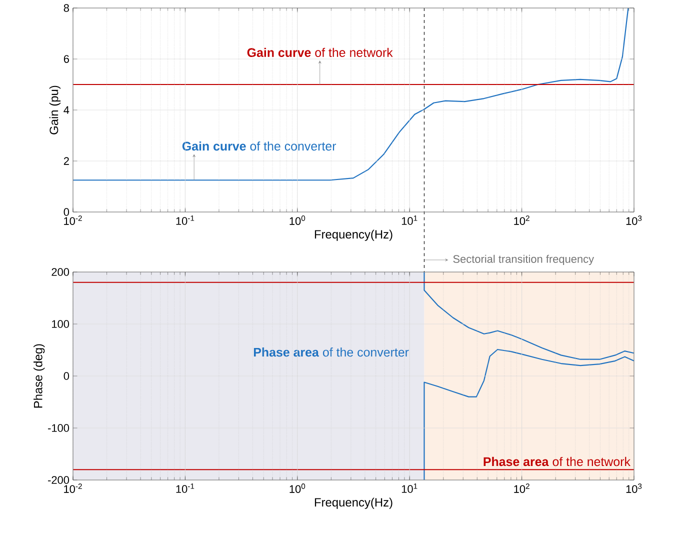  Describe the element at coordinates (61, 272) in the screenshot. I see `y-tick-label: 200` at that location.